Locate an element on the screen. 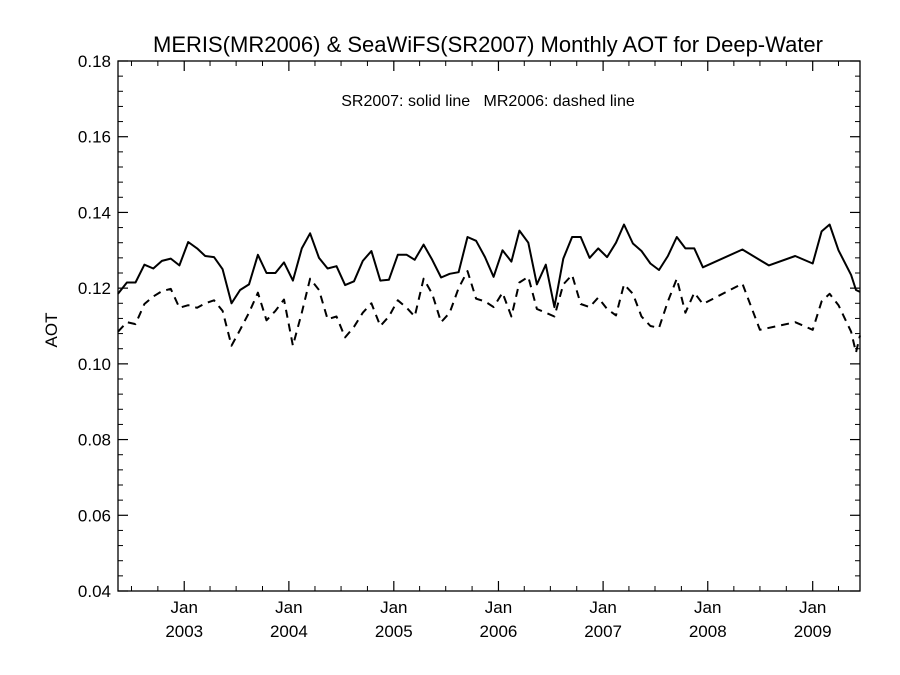 Image resolution: width=900 pixels, height=675 pixels. y-tick-label: 0.06 is located at coordinates (94, 515).